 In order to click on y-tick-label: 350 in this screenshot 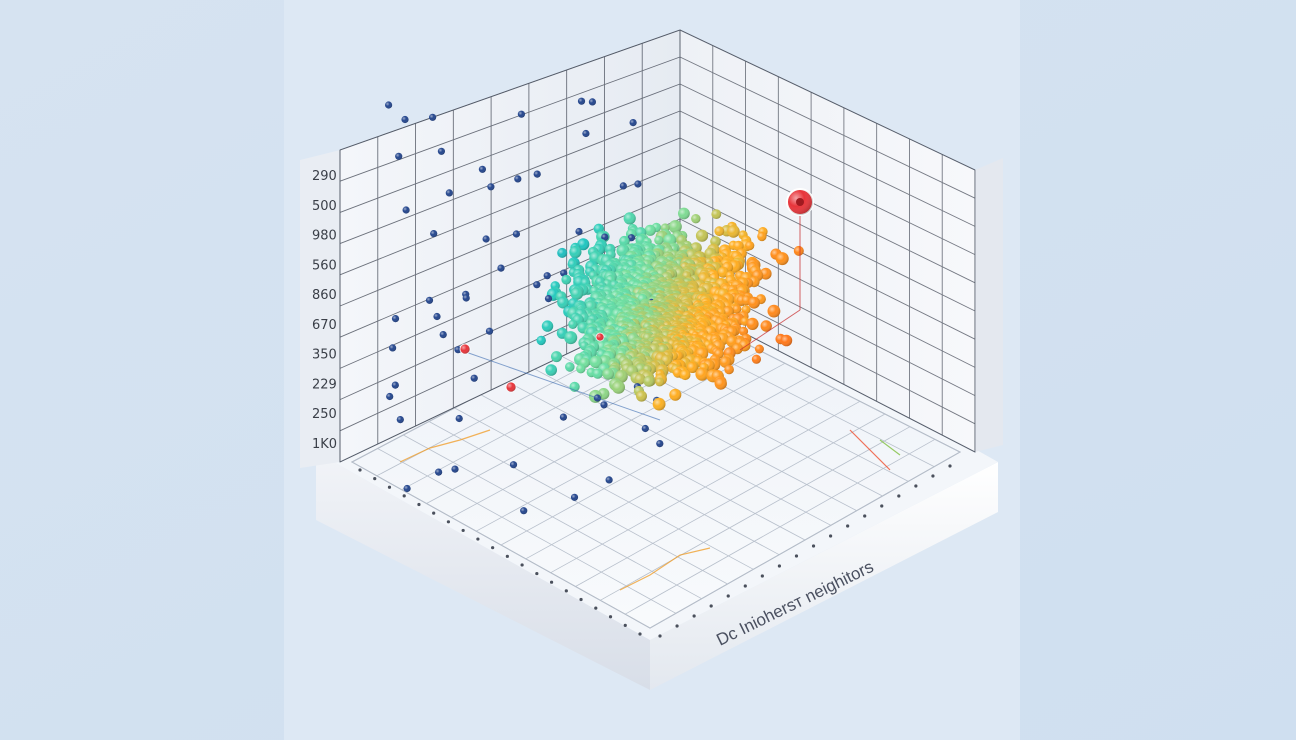, I will do `click(324, 355)`.